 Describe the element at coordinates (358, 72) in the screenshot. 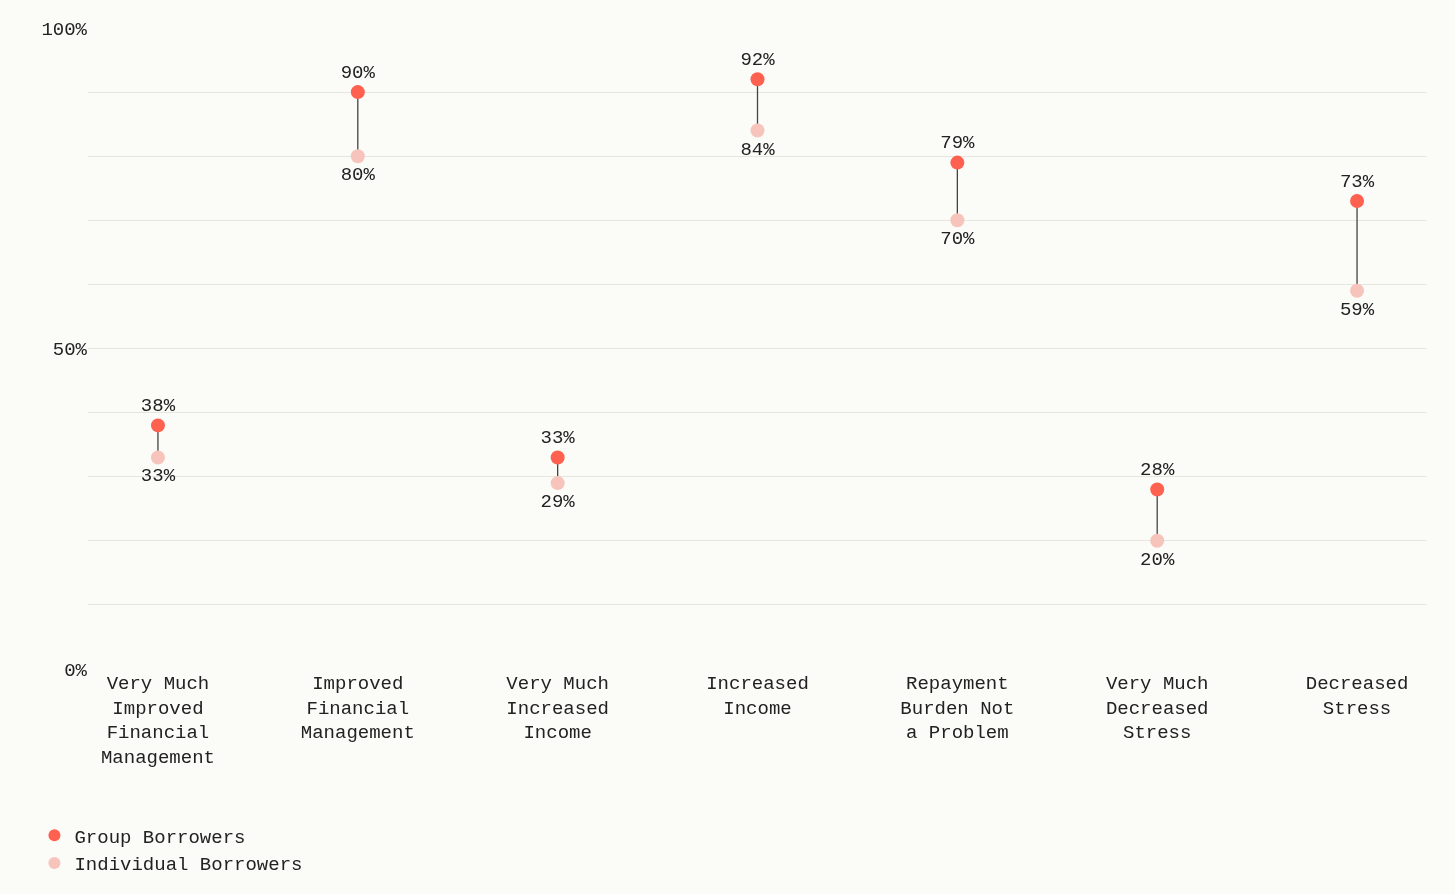

I see `data-label: 90%` at that location.